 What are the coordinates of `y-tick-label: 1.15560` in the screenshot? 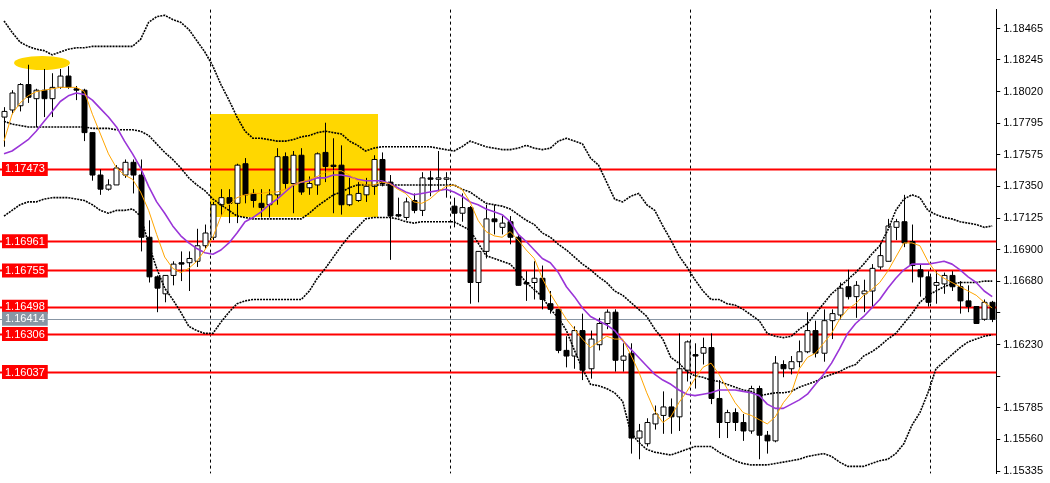 It's located at (1023, 438).